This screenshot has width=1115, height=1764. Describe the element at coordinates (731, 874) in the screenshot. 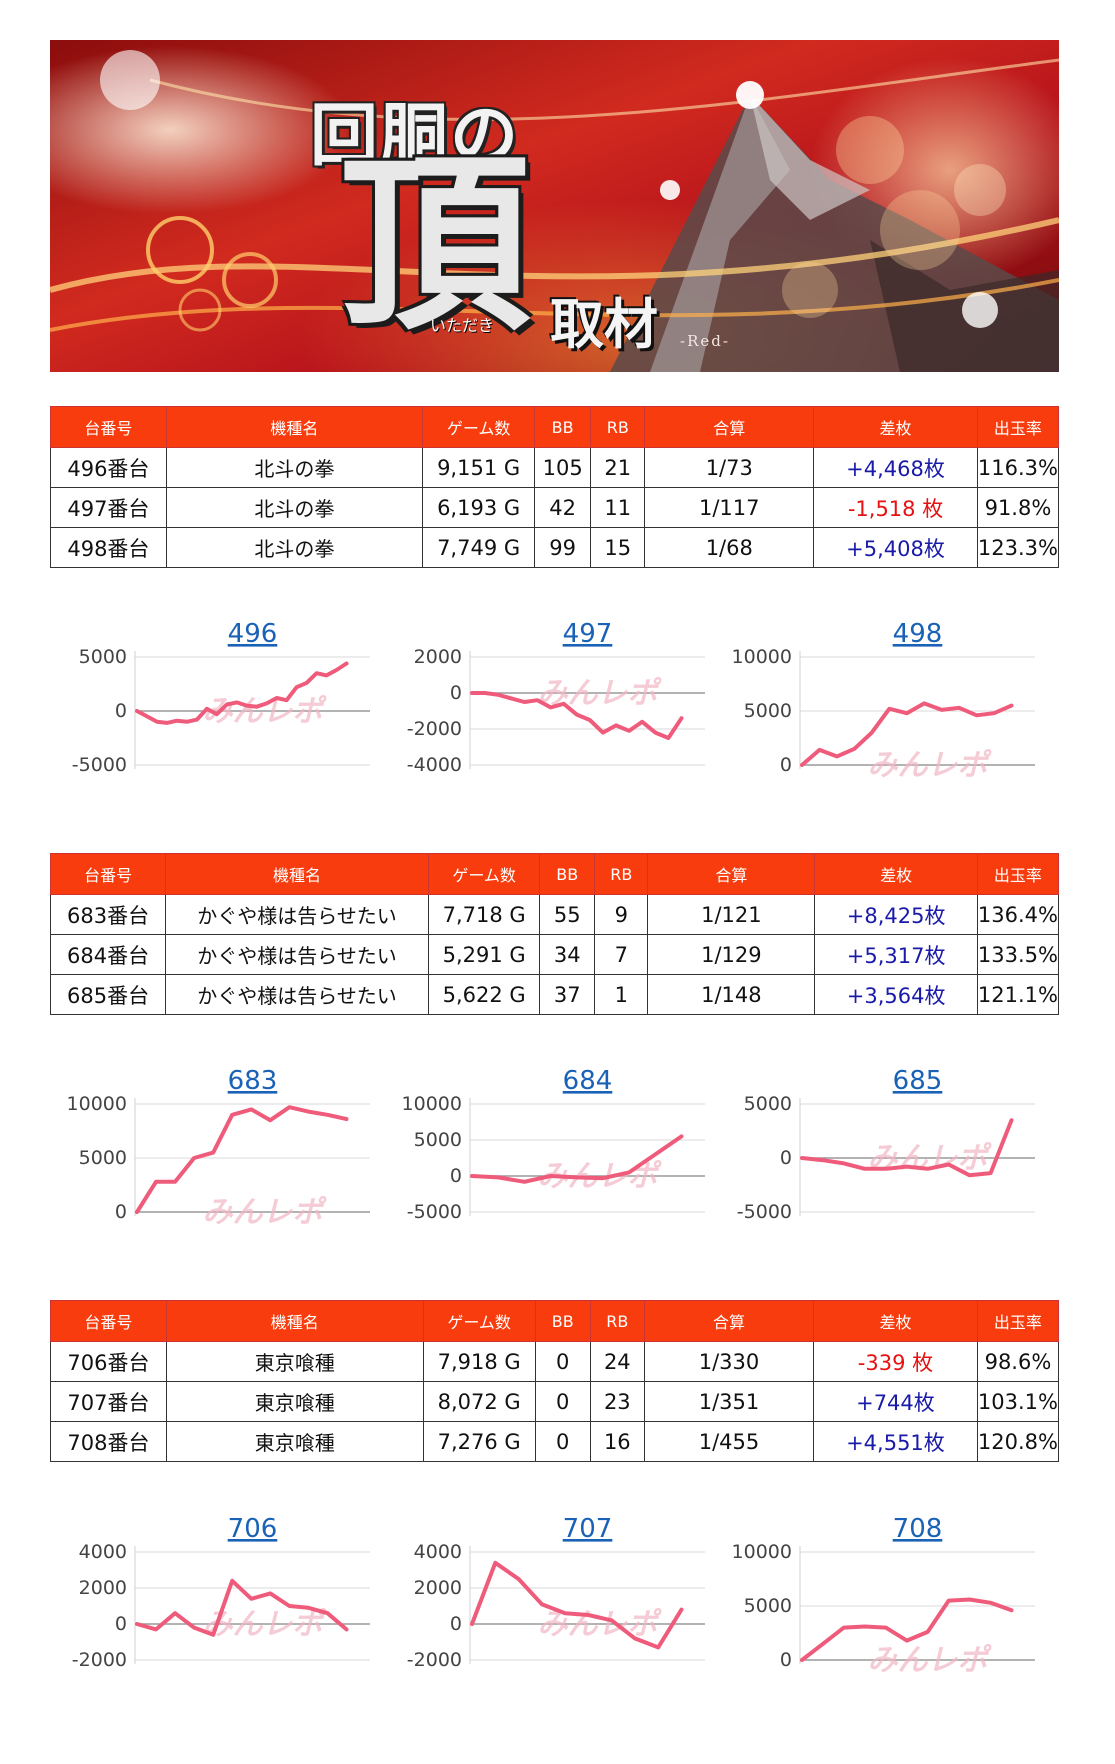

I see `header-gassan: 合算` at that location.